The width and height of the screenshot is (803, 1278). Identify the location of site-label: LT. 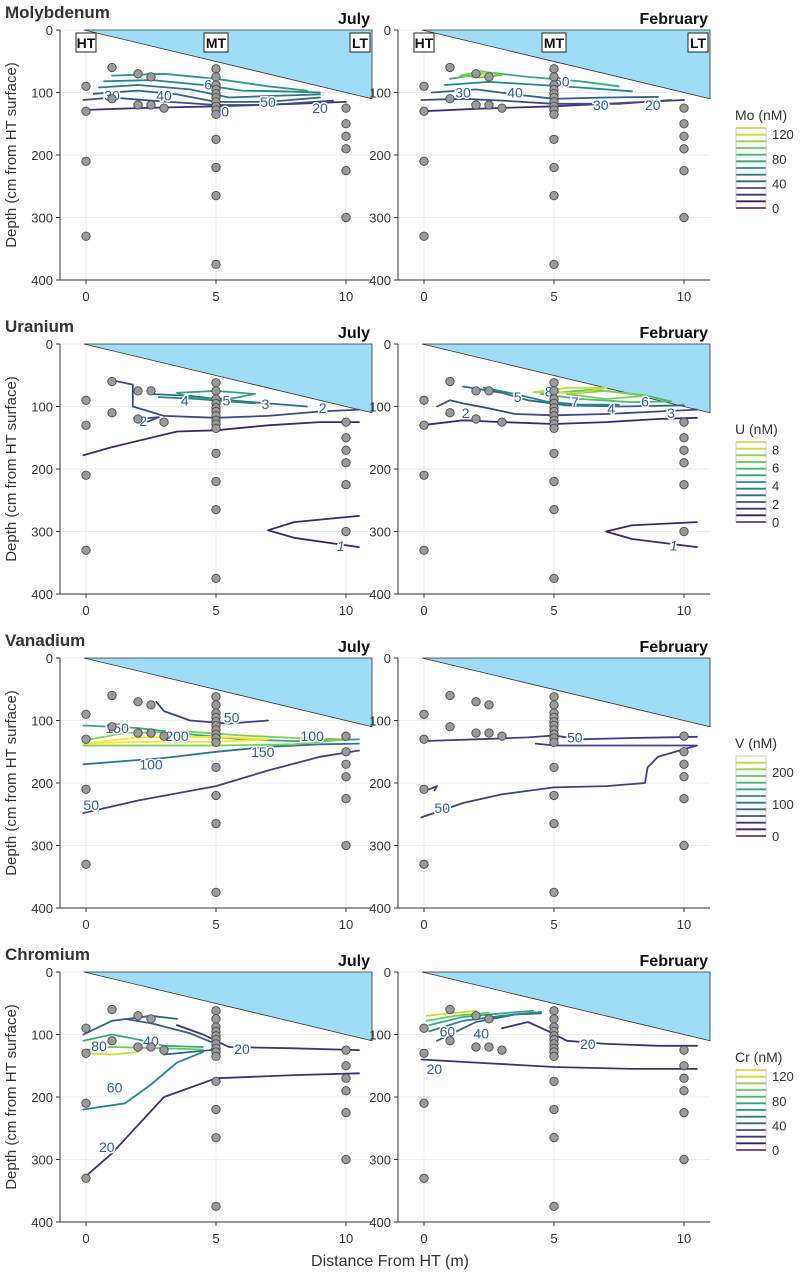
(698, 43).